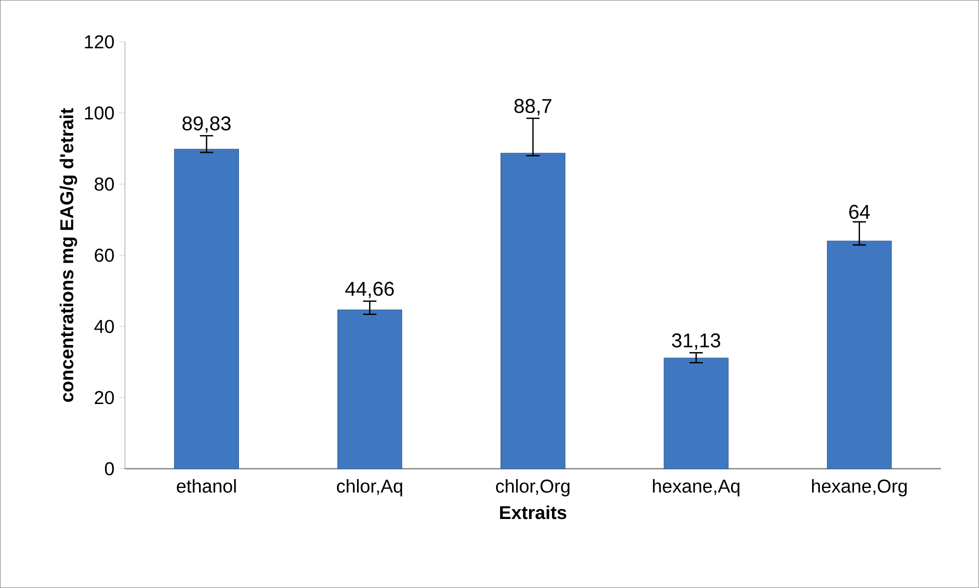 This screenshot has width=979, height=588. I want to click on x-tick-label: hexane,Org, so click(859, 487).